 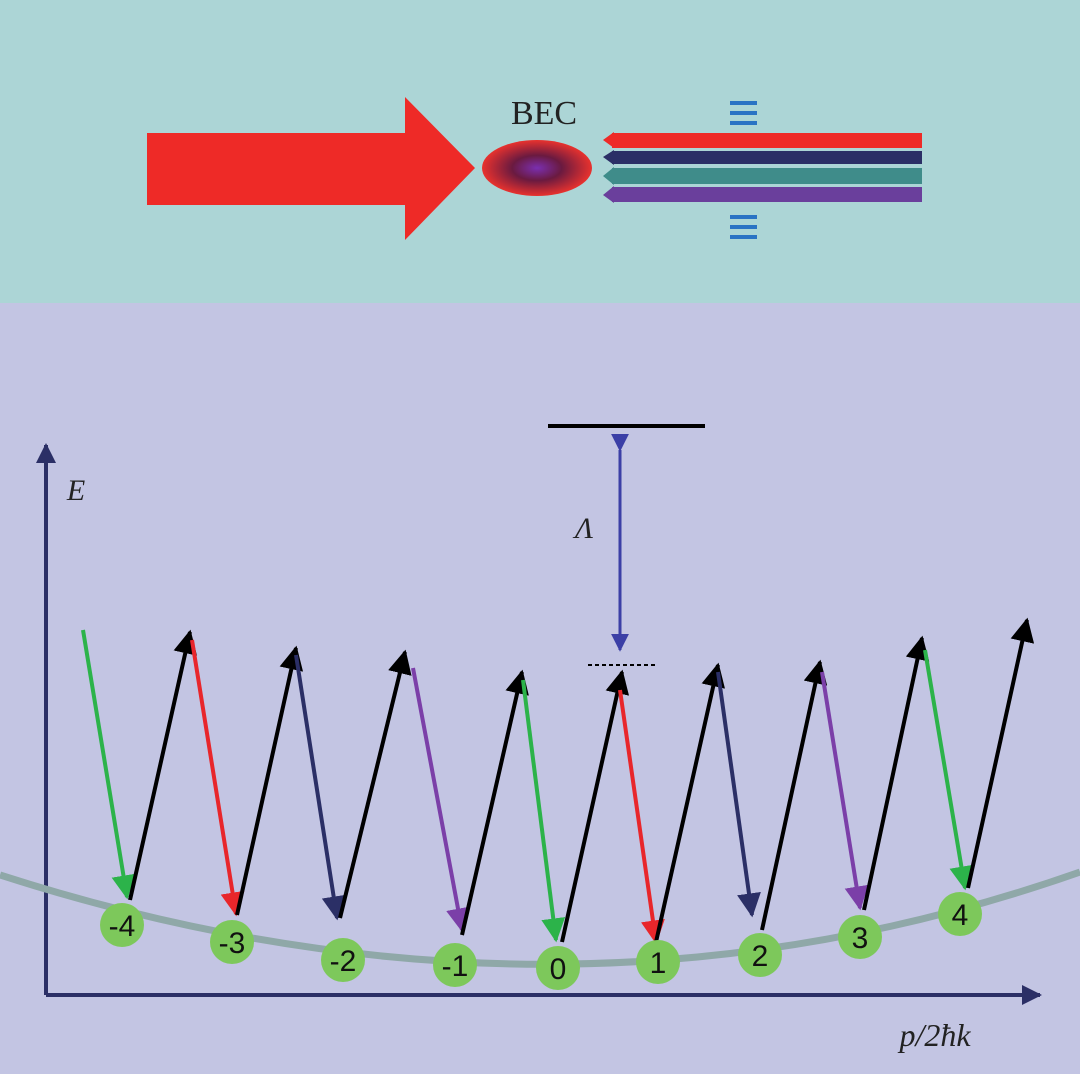 I want to click on momentum-states: -4 -3 -2 -1 0 1 2 3 4, so click(x=541, y=941).